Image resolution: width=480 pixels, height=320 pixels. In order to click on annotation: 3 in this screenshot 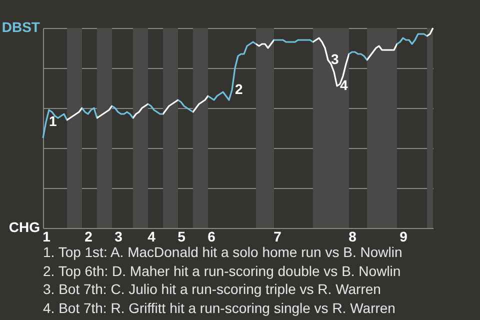, I will do `click(335, 59)`.